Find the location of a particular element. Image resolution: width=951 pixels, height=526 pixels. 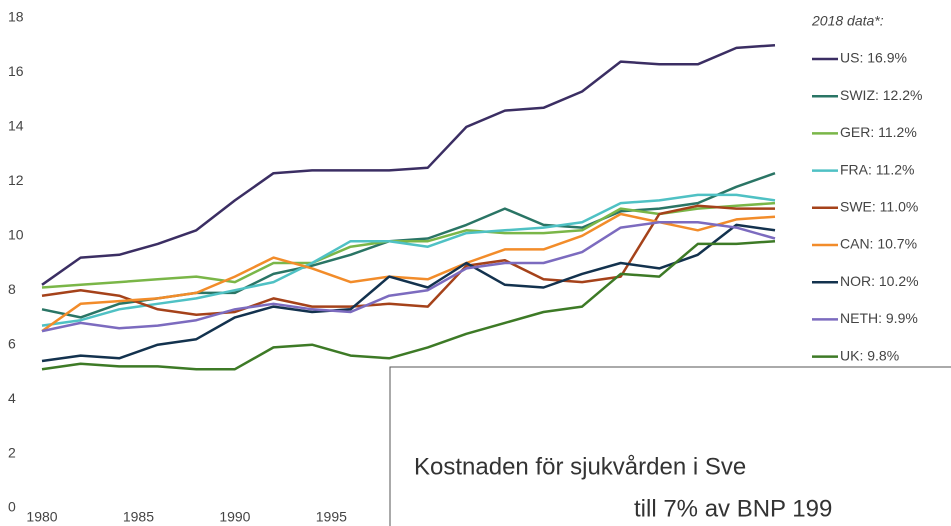

legend-label: FRA: 11.2% is located at coordinates (877, 169).